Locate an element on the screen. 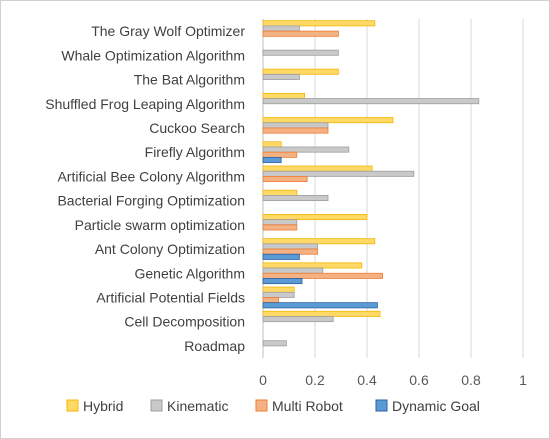  legend-label: Hybrid is located at coordinates (103, 406).